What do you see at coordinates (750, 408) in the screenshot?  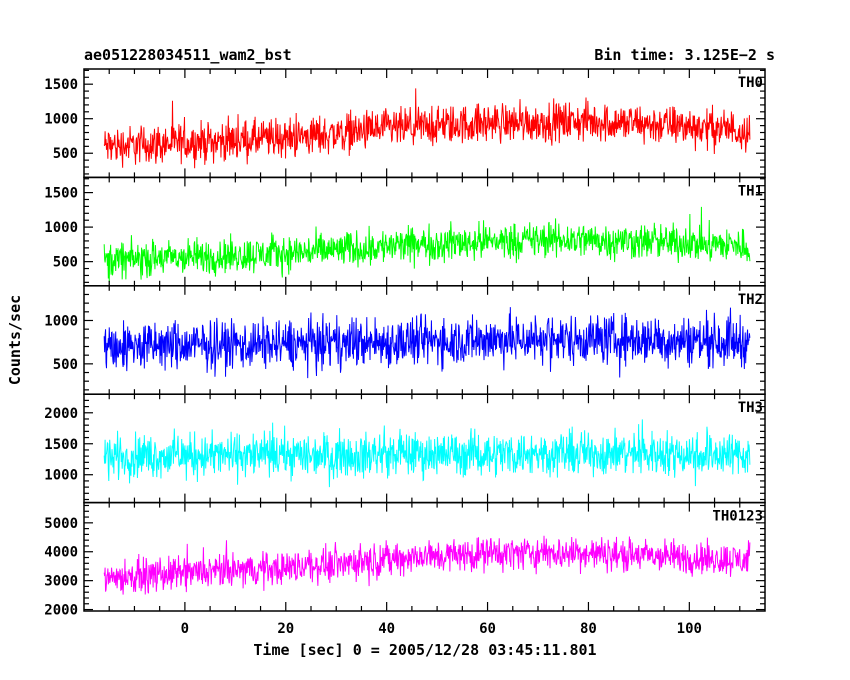 I see `panel-label: TH3` at bounding box center [750, 408].